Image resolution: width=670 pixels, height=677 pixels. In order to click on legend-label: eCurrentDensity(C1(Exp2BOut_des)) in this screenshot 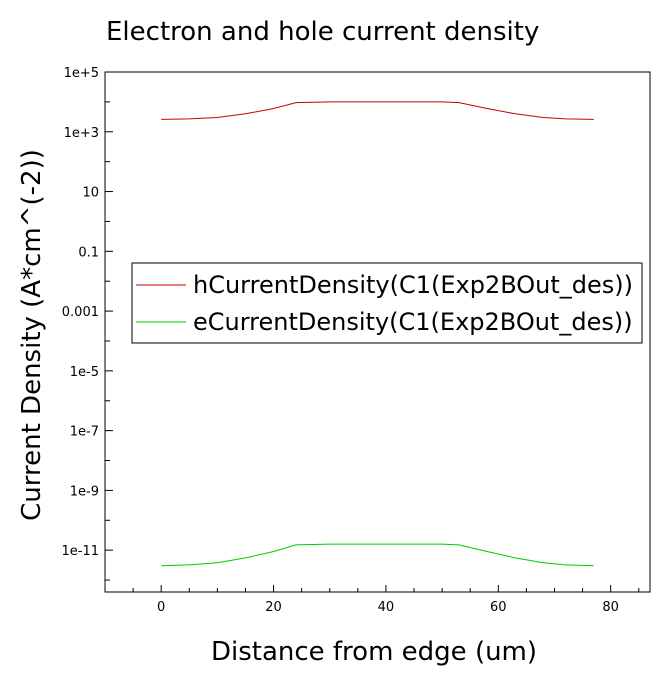, I will do `click(413, 322)`.